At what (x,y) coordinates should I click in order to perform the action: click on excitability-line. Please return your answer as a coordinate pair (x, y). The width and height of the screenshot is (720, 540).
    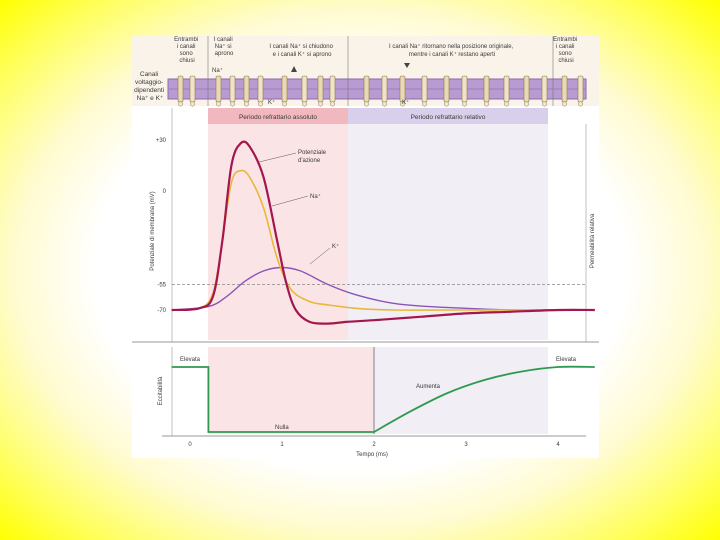
    Looking at the image, I should click on (383, 399).